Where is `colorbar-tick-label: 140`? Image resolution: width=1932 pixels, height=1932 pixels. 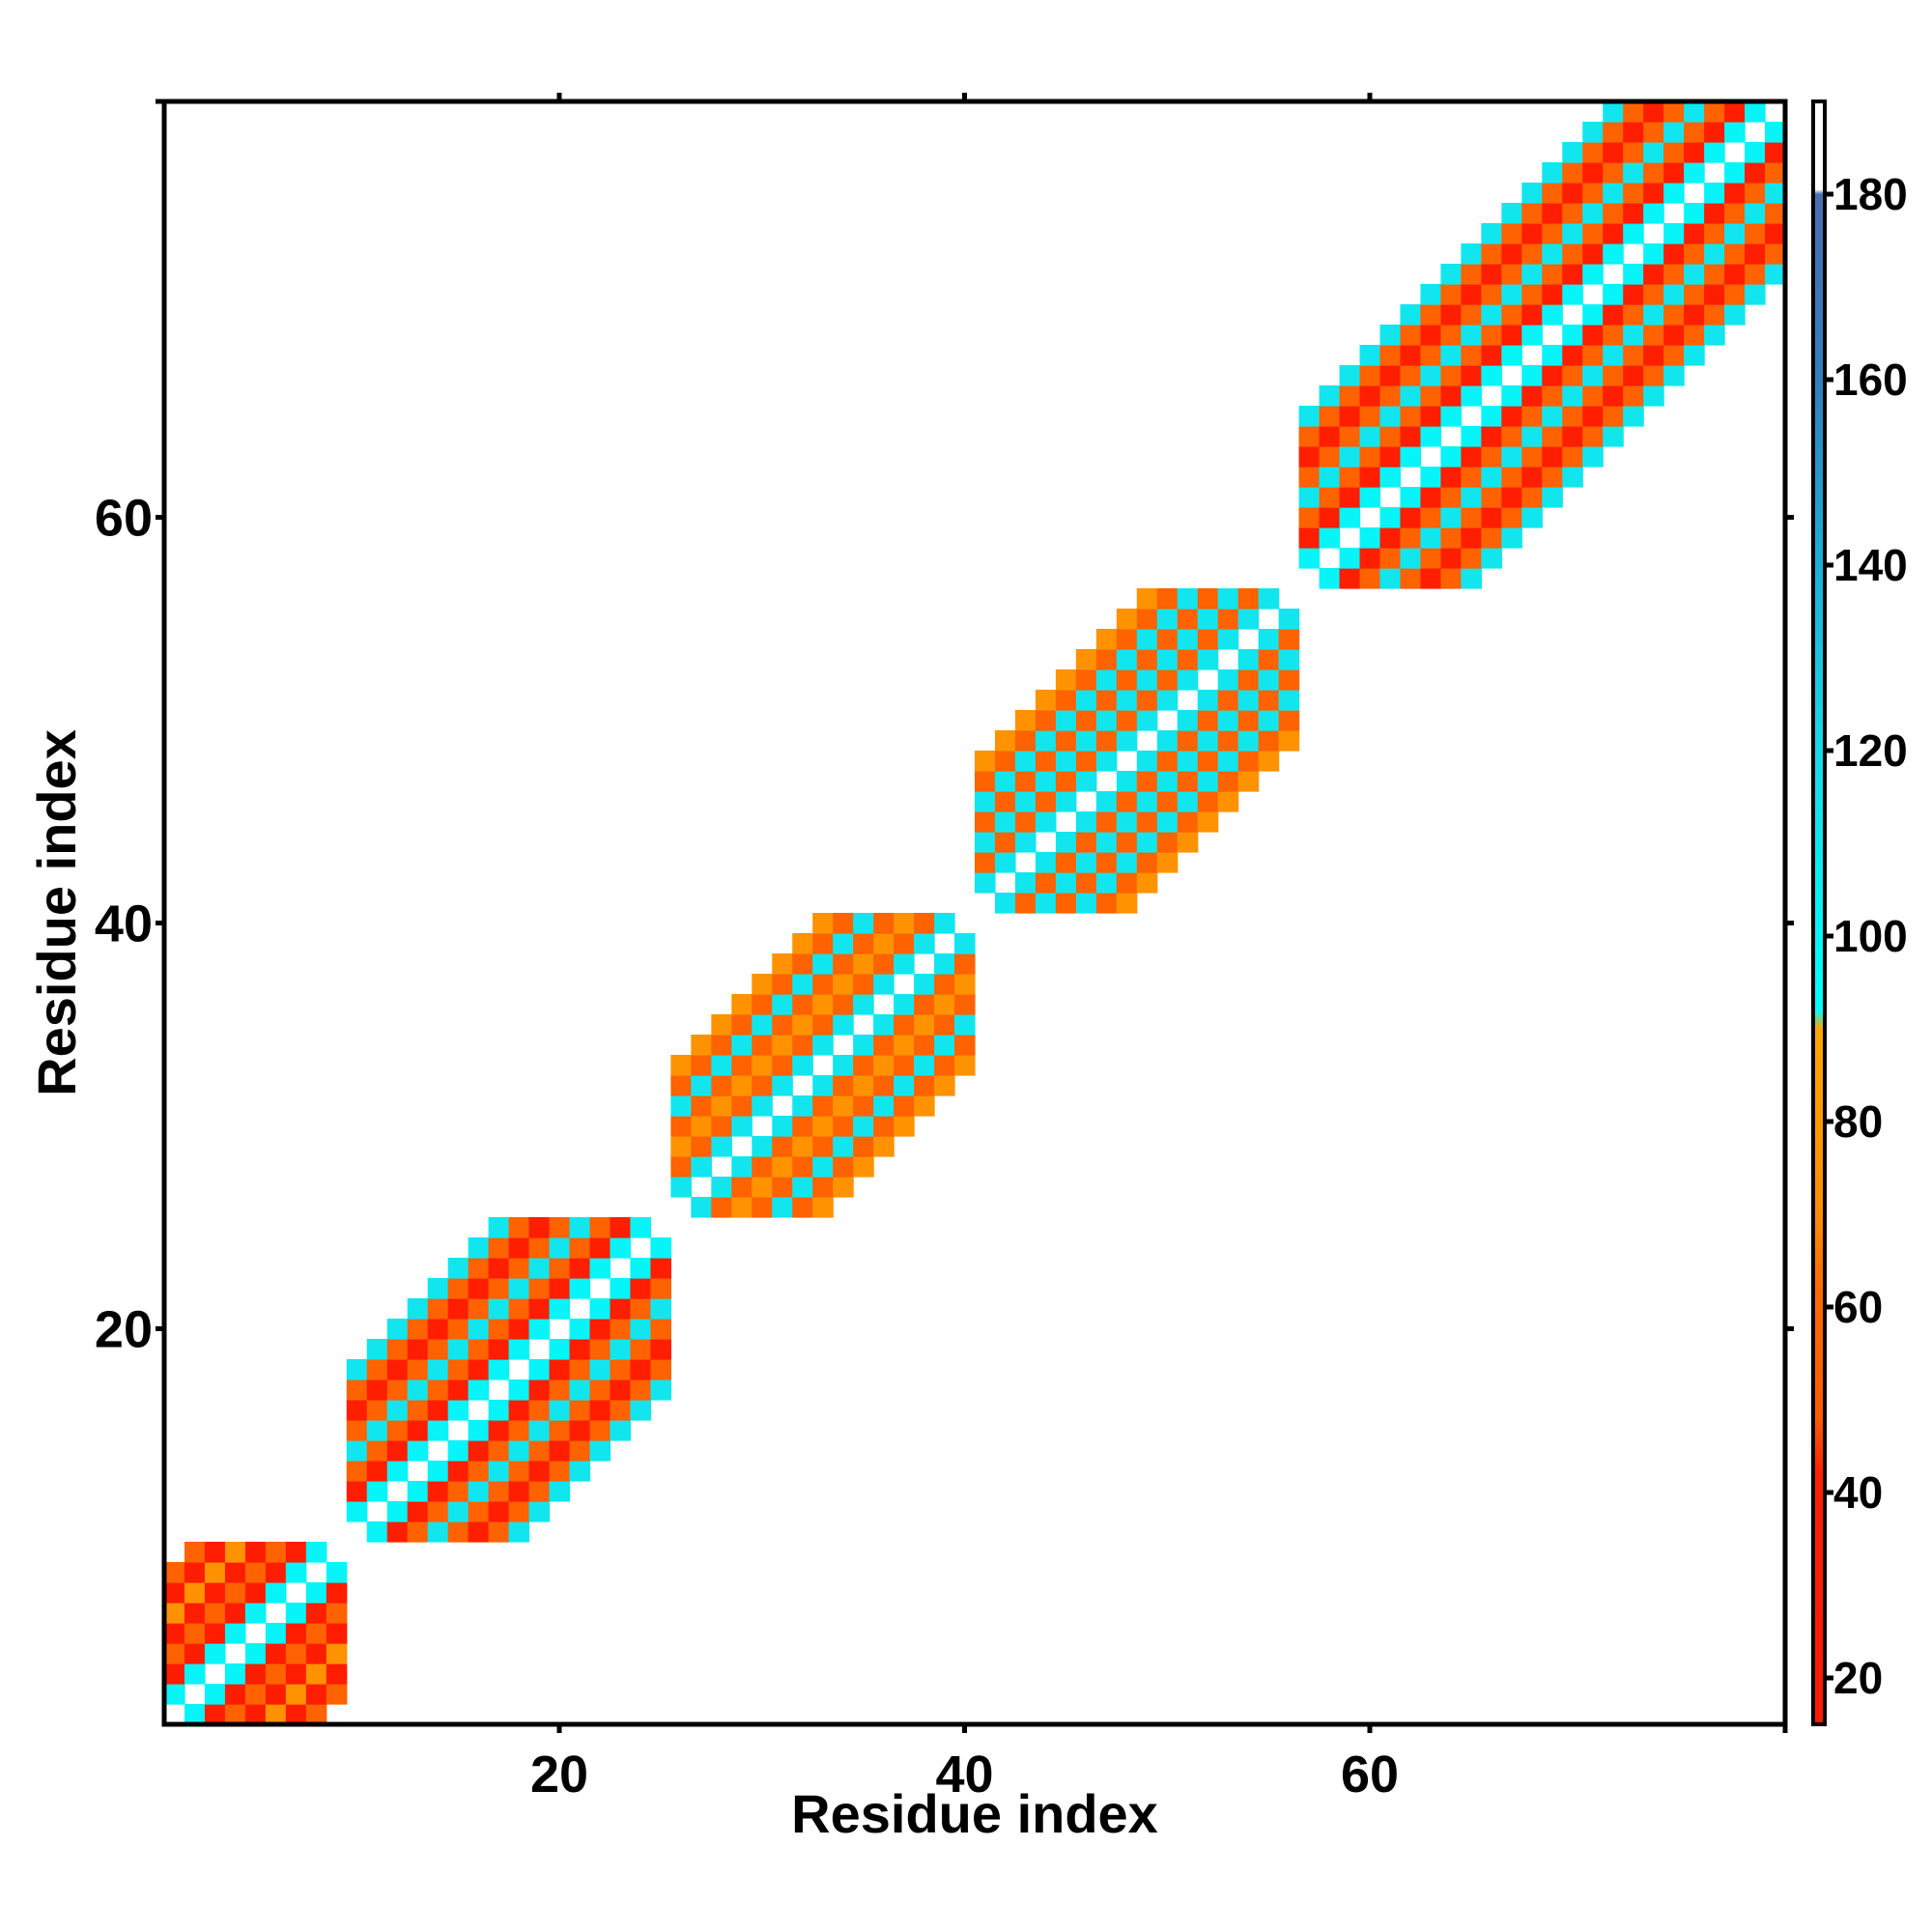 colorbar-tick-label: 140 is located at coordinates (1870, 565).